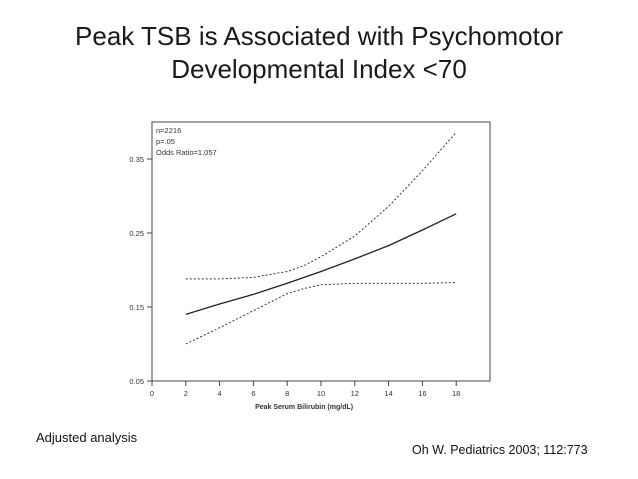  I want to click on x-tick-label: 14, so click(388, 393).